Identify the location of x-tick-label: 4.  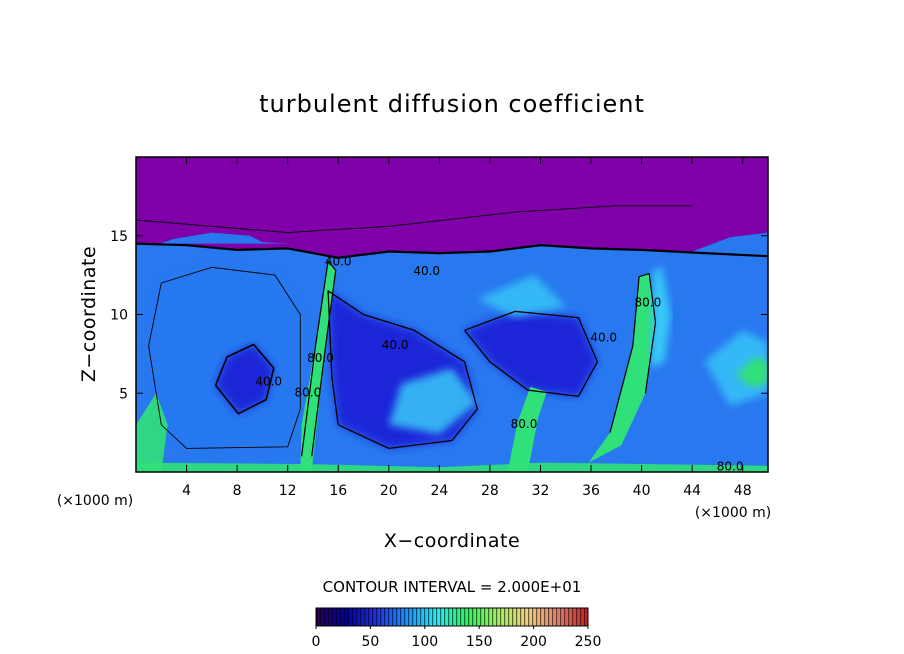
(186, 491).